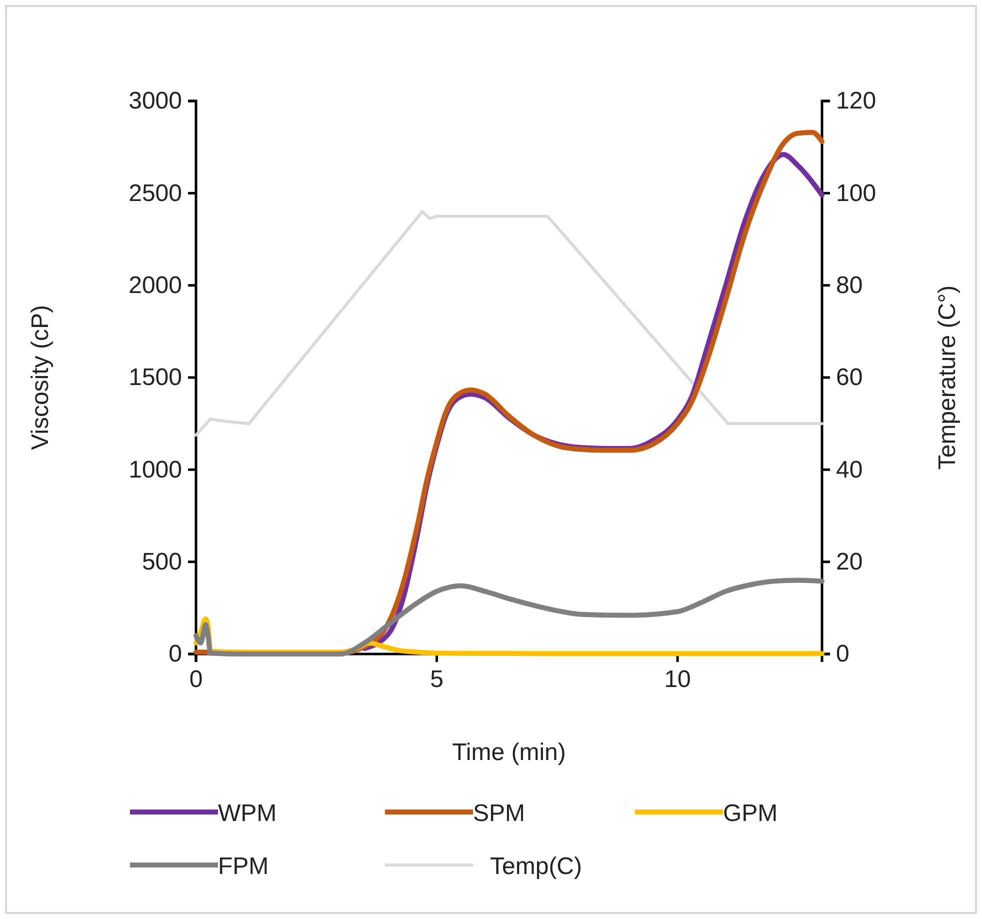 The image size is (982, 919). What do you see at coordinates (247, 813) in the screenshot?
I see `legend-label: WPM` at bounding box center [247, 813].